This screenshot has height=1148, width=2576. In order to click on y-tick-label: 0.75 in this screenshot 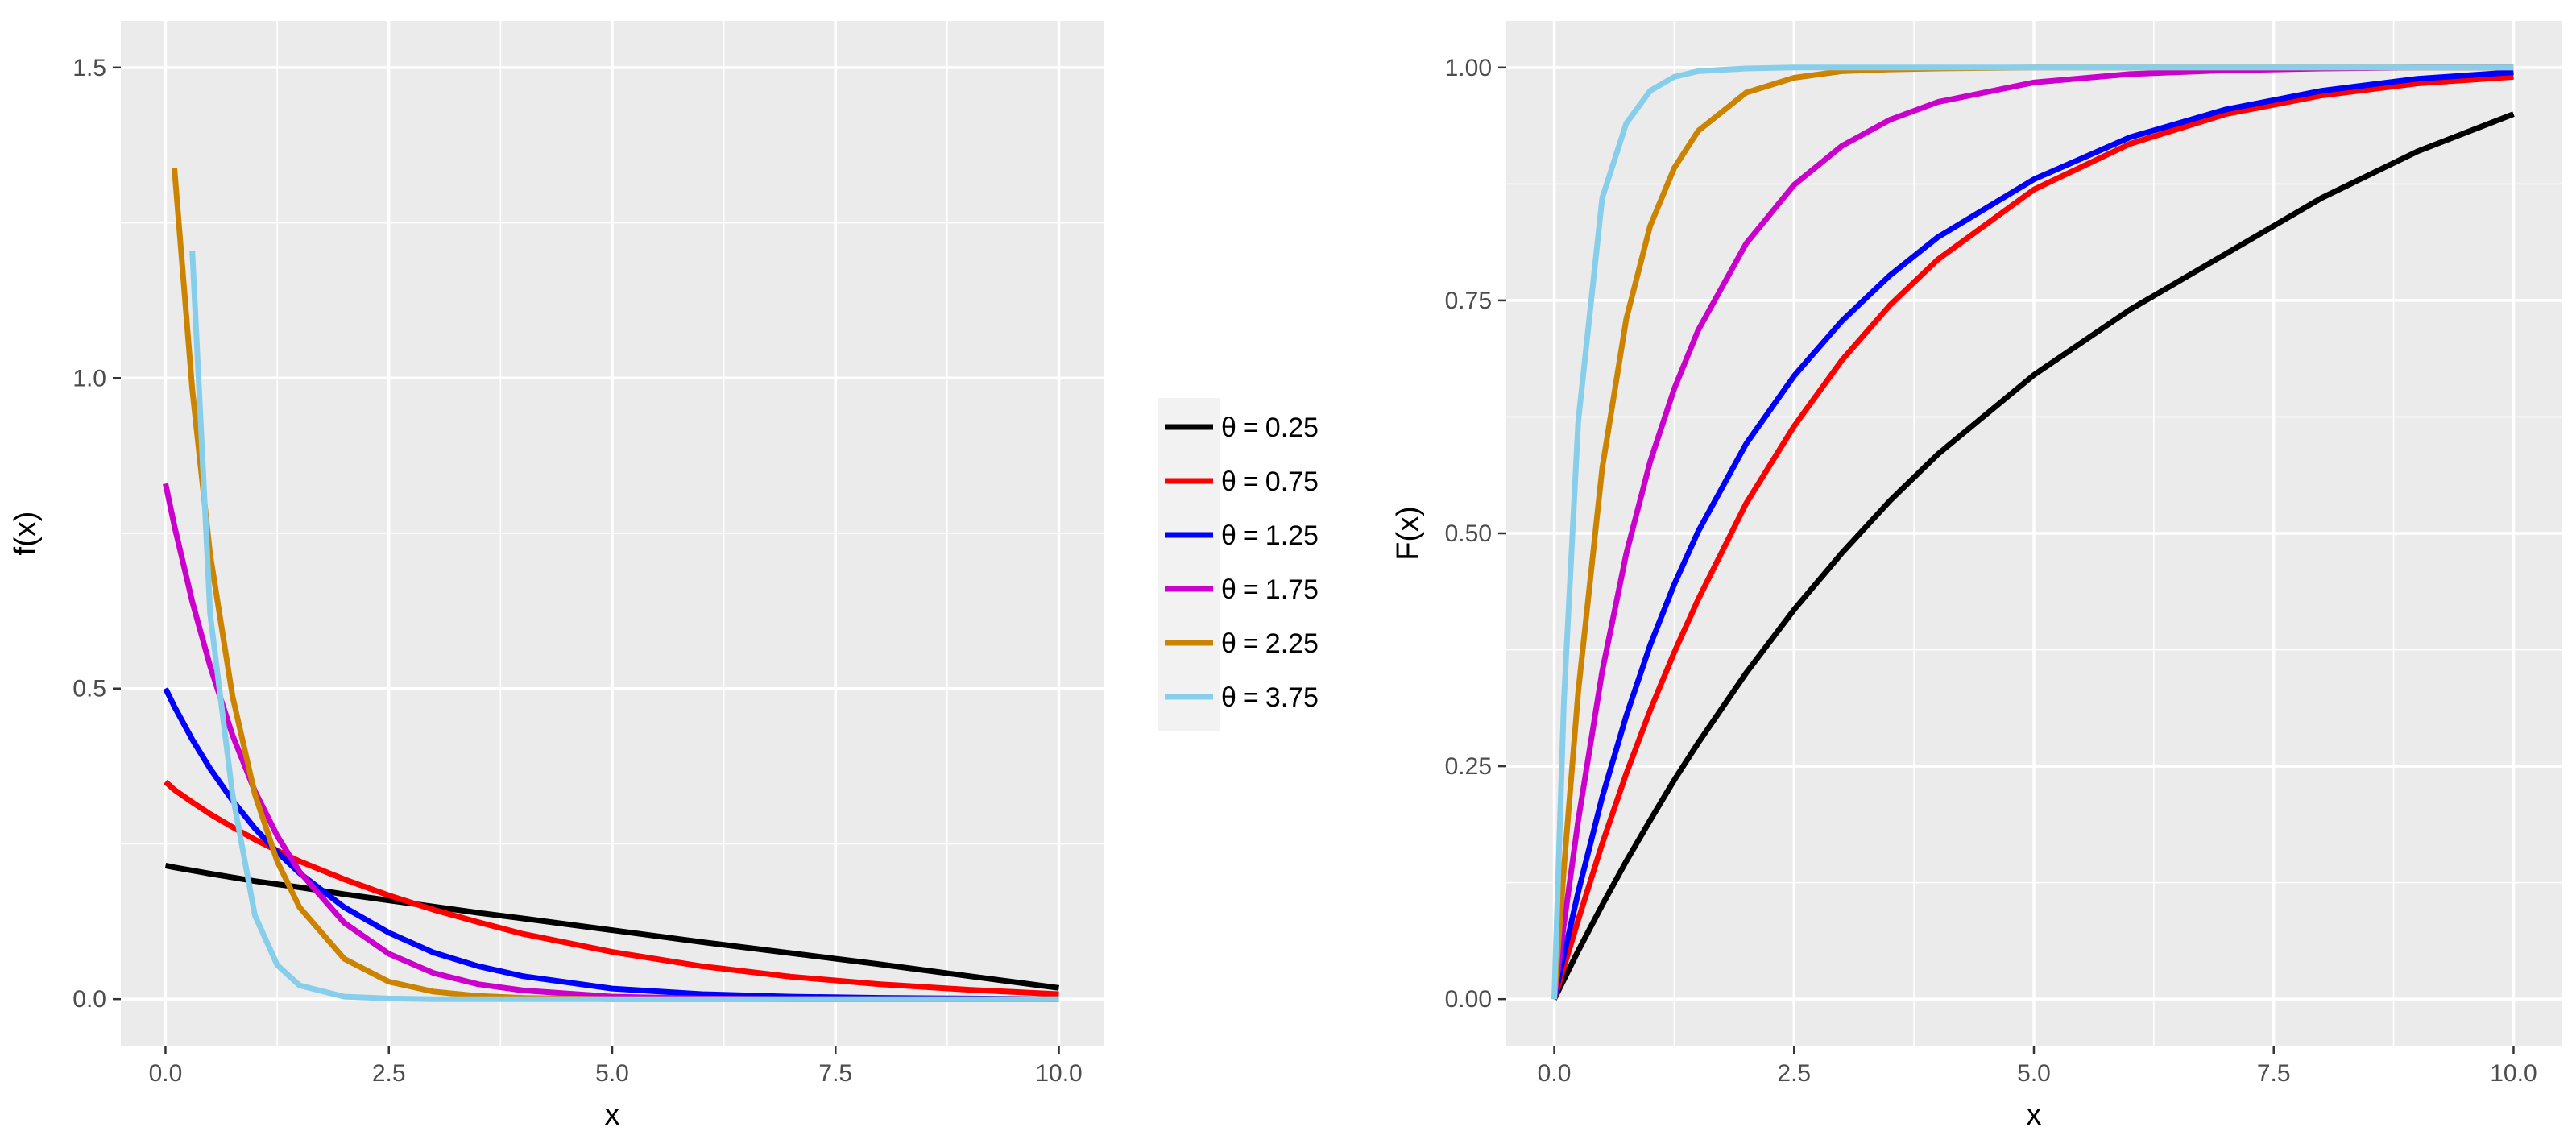, I will do `click(1468, 301)`.